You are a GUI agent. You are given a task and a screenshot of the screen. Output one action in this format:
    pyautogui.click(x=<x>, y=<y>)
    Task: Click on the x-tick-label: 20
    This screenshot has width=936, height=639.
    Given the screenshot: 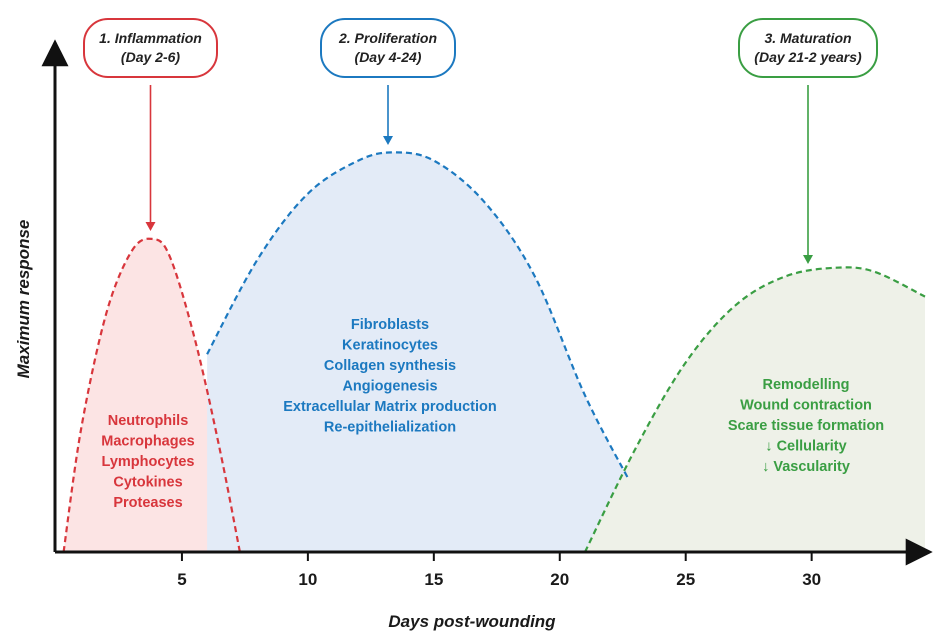 What is the action you would take?
    pyautogui.click(x=559, y=579)
    